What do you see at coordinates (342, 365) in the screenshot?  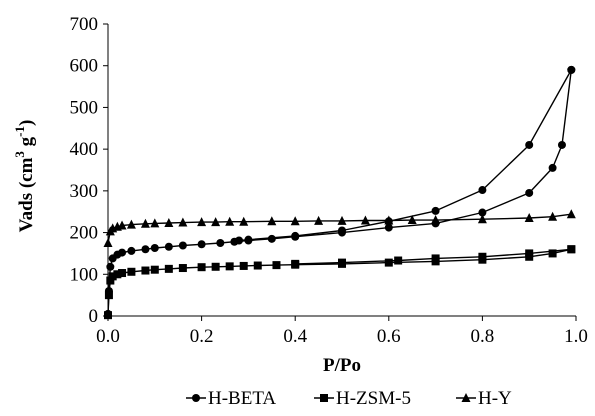 I see `x-axis-title: P/Po` at bounding box center [342, 365].